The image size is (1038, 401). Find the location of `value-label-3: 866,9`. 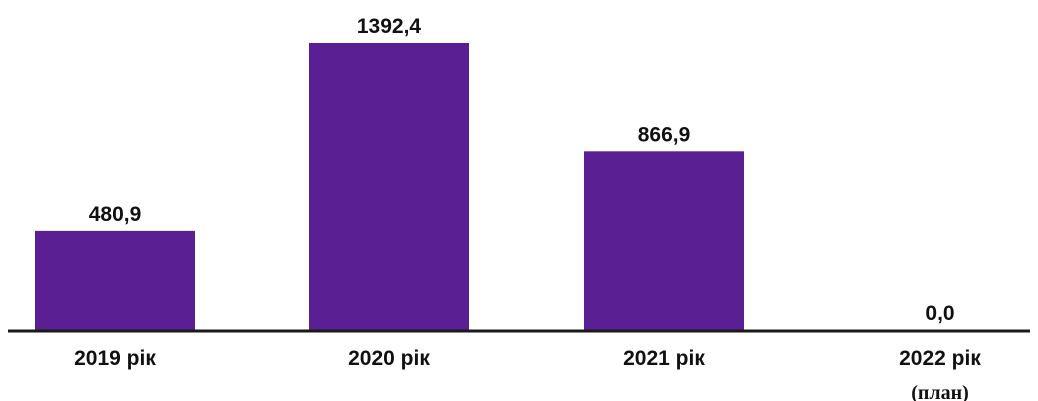

value-label-3: 866,9 is located at coordinates (664, 134).